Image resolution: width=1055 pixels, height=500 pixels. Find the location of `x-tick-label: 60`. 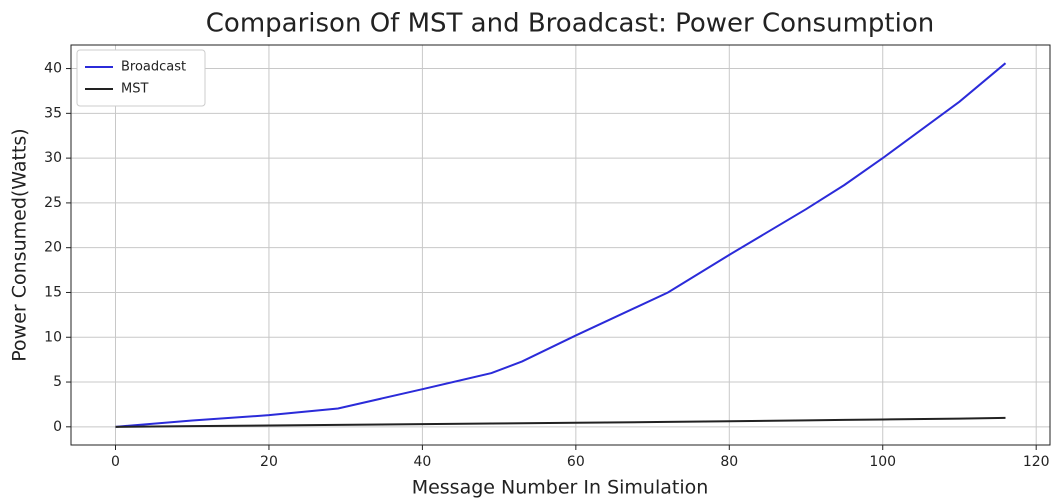

x-tick-label: 60 is located at coordinates (576, 462).